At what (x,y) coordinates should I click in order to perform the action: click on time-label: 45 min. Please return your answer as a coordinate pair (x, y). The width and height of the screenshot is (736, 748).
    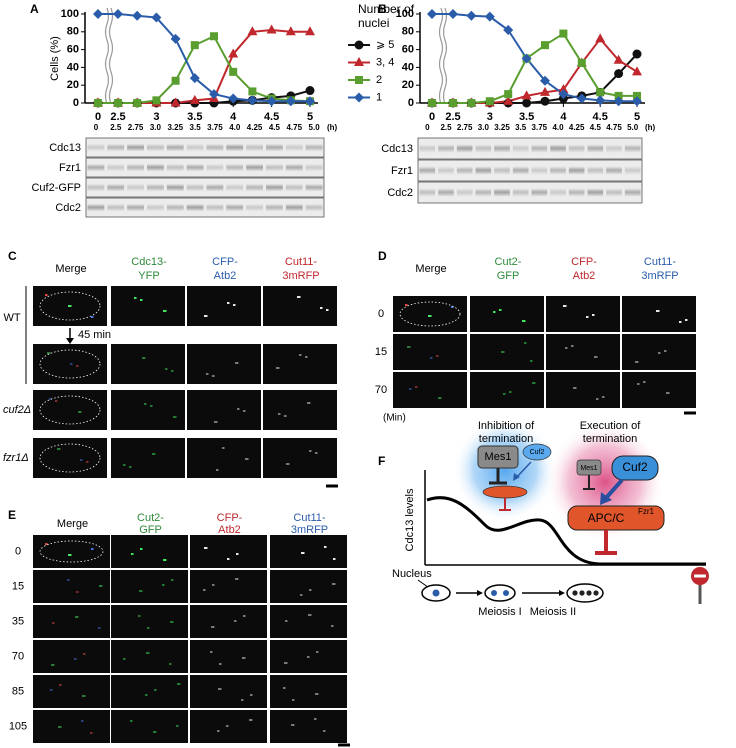
    Looking at the image, I should click on (94, 335).